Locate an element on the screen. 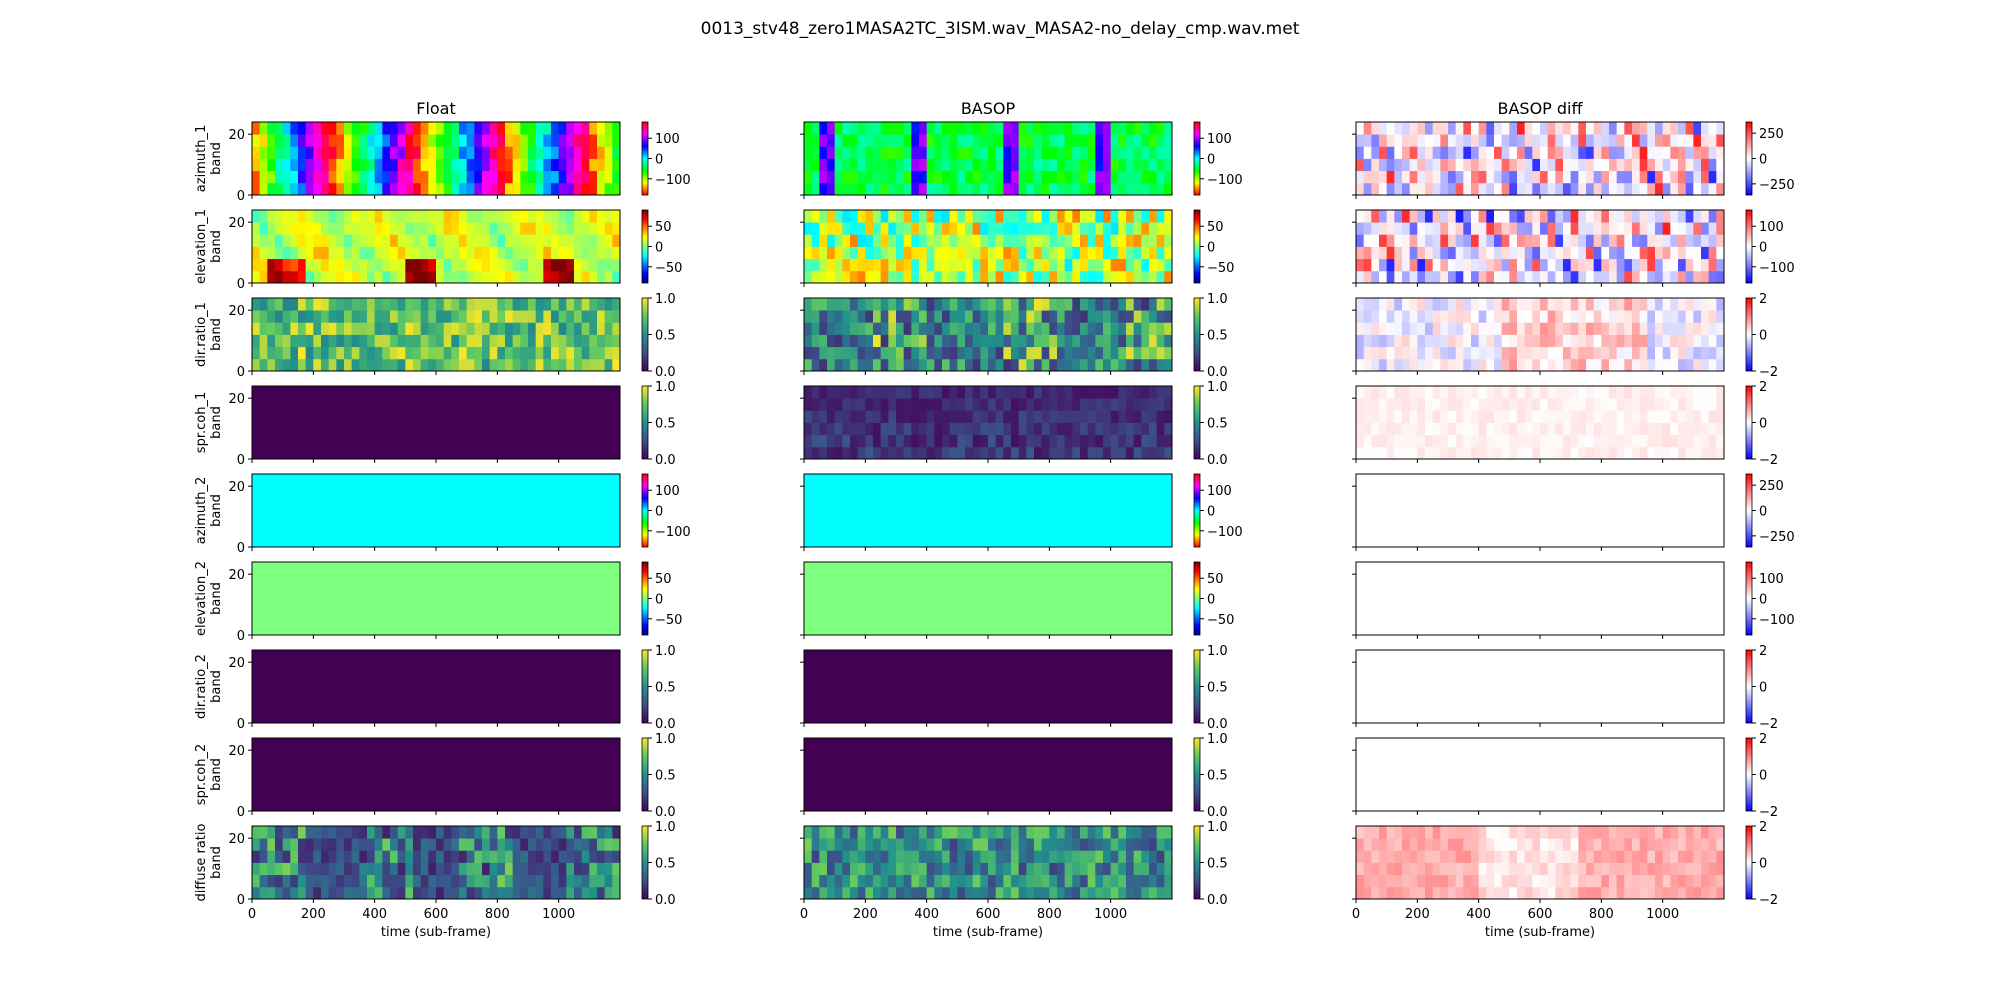  y-tick-label: 20 is located at coordinates (236, 487).